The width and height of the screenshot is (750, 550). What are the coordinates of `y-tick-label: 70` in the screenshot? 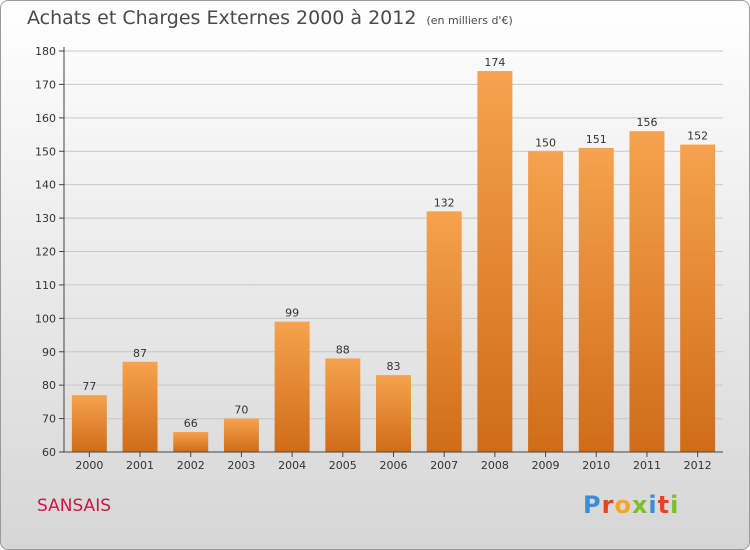 It's located at (49, 419).